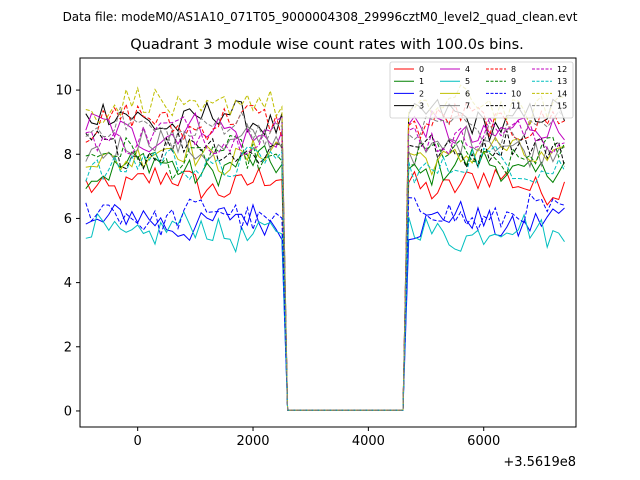 This screenshot has width=640, height=480. Describe the element at coordinates (68, 283) in the screenshot. I see `y-tick-label: 4` at that location.